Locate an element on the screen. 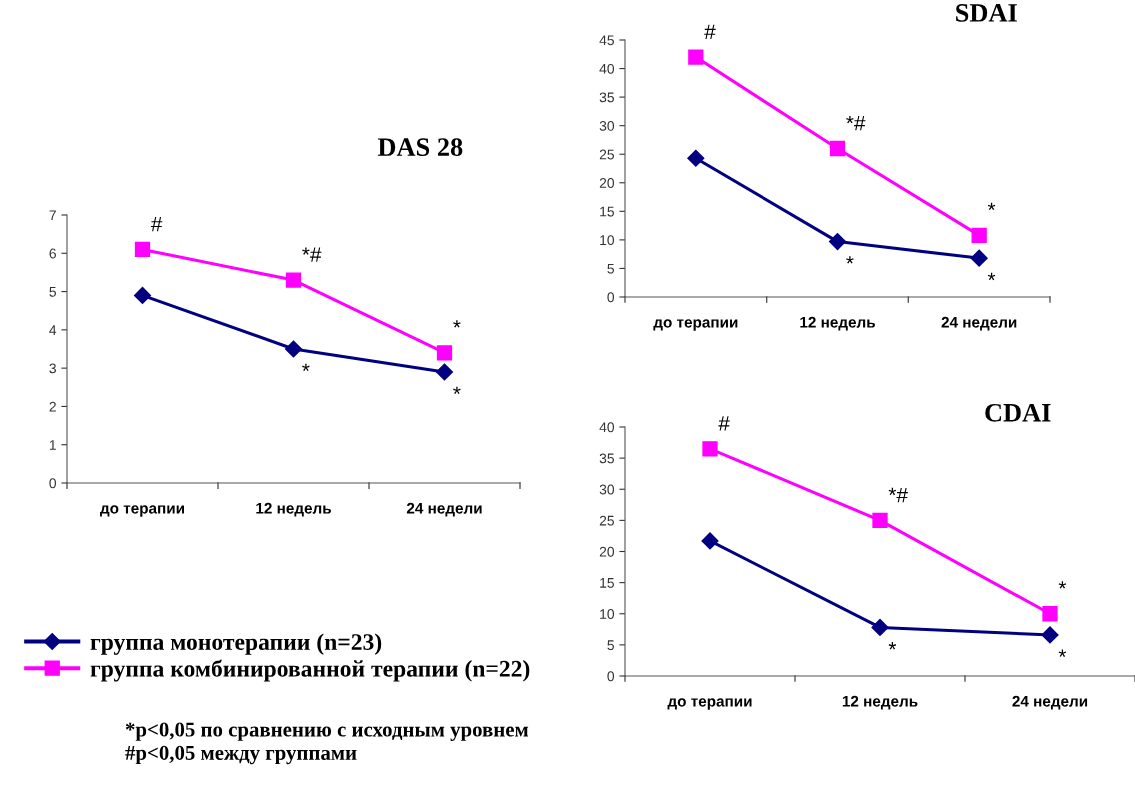 The height and width of the screenshot is (801, 1135). text: #p<0,05 между группами is located at coordinates (241, 755).